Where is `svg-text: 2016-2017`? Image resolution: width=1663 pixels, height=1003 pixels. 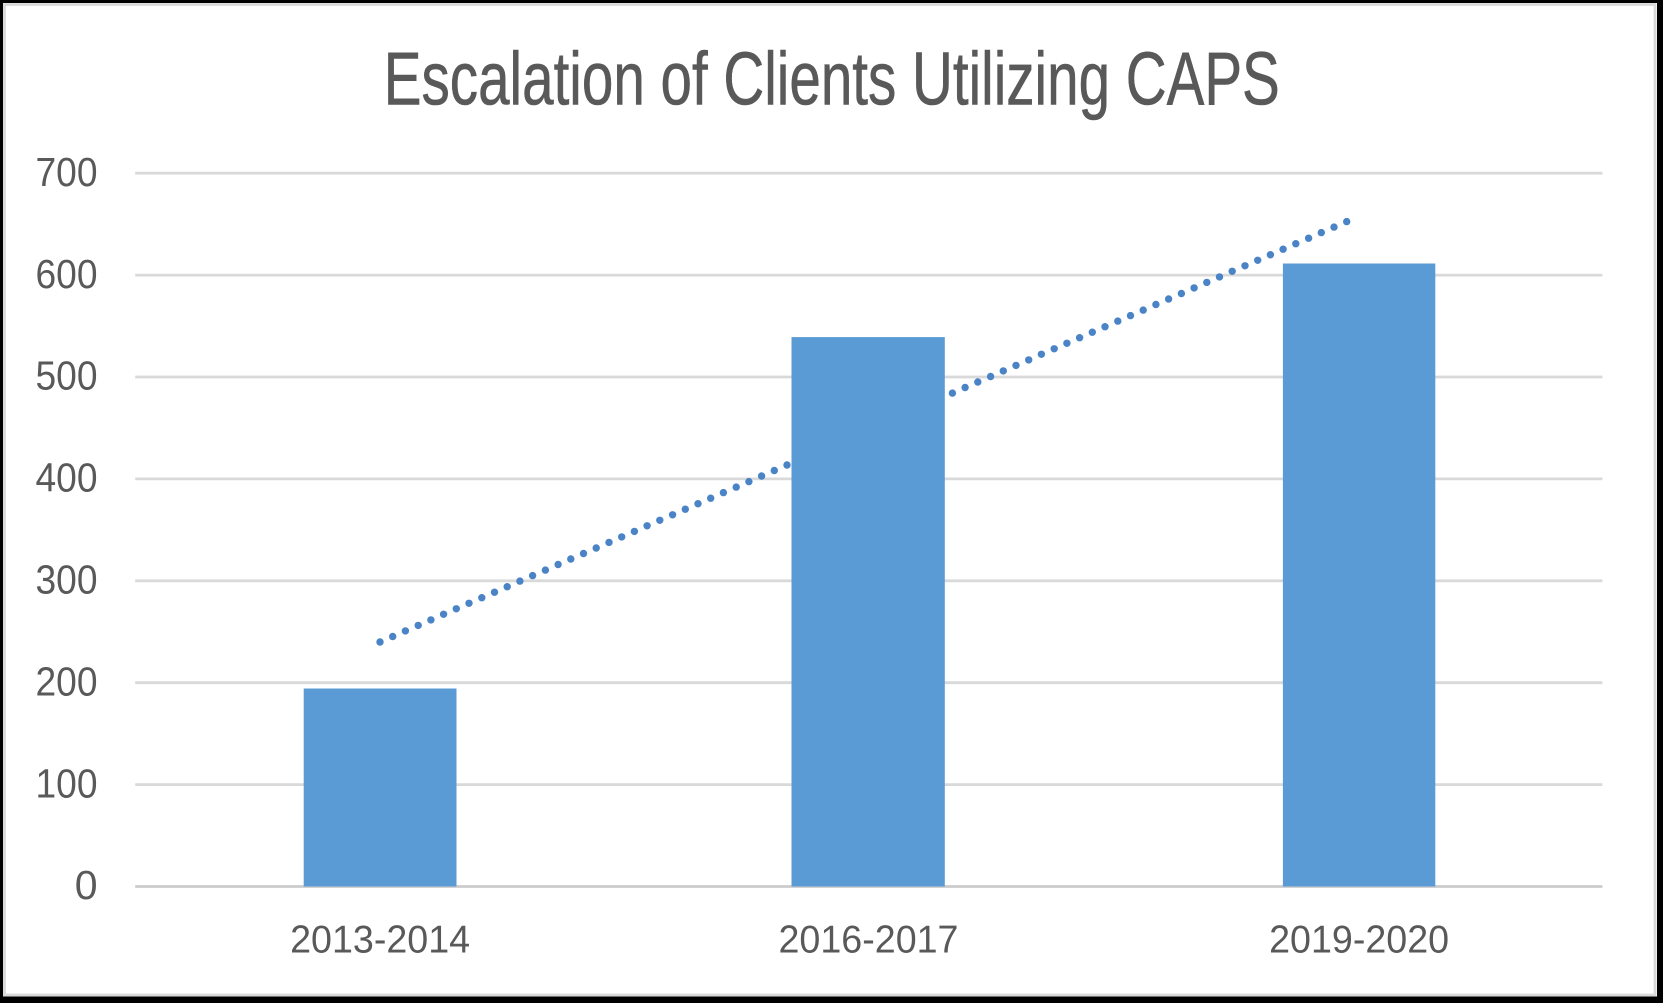
svg-text: 2016-2017 is located at coordinates (869, 940).